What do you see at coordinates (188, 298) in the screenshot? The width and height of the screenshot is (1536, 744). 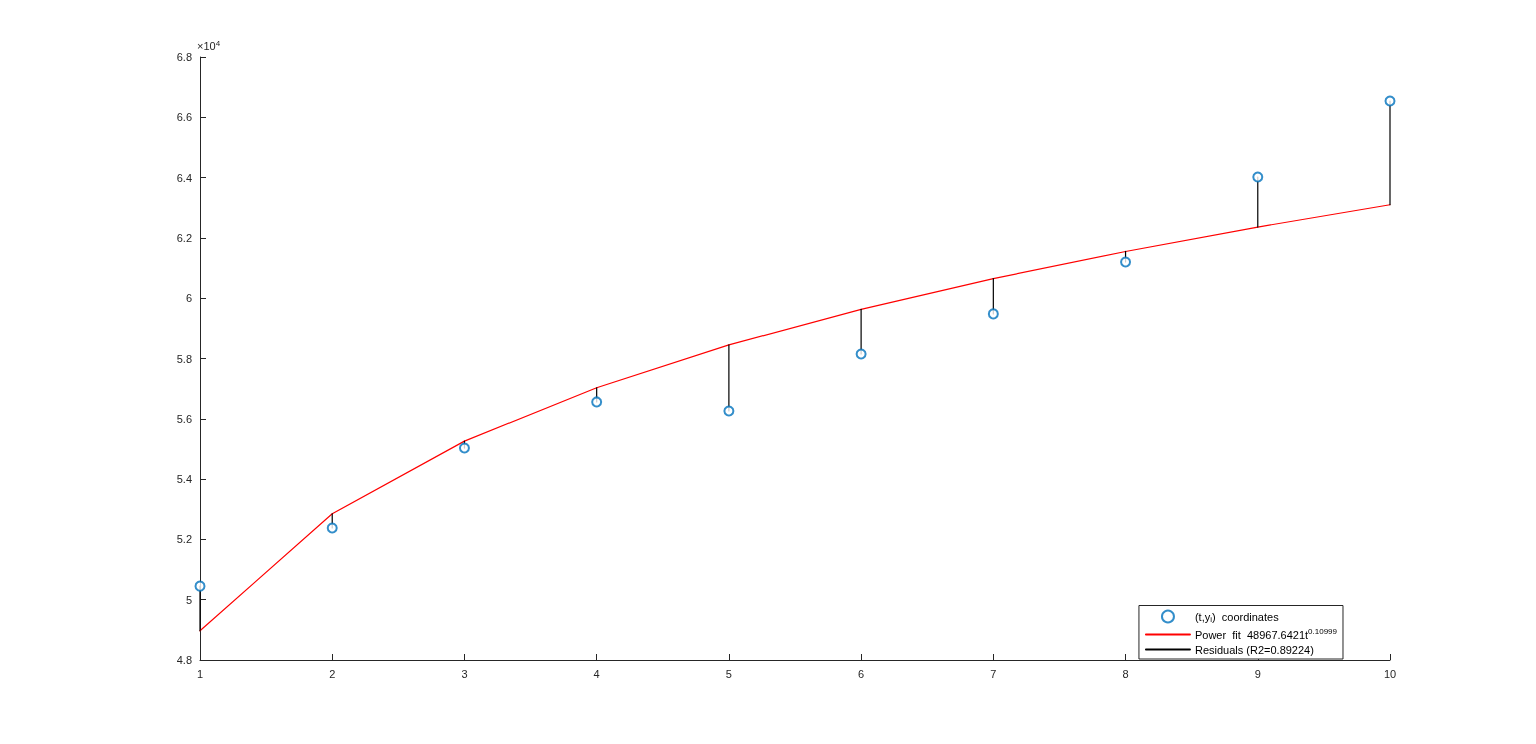 I see `y-tick-label: 6` at bounding box center [188, 298].